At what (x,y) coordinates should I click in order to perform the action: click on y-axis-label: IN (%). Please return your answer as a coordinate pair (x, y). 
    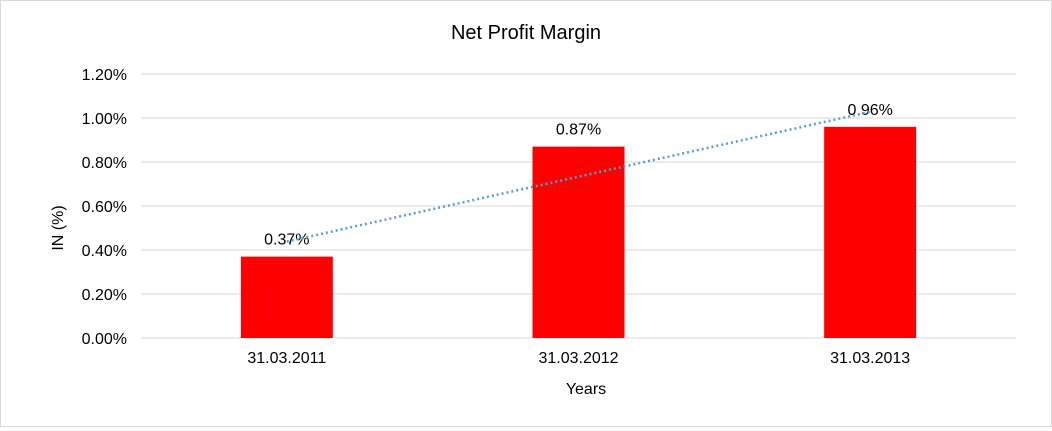
    Looking at the image, I should click on (58, 227).